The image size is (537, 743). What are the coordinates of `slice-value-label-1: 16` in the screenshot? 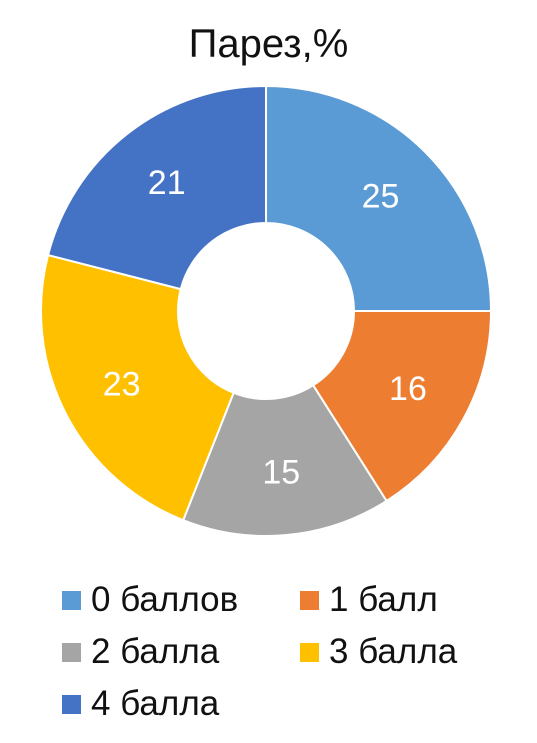 It's located at (408, 389).